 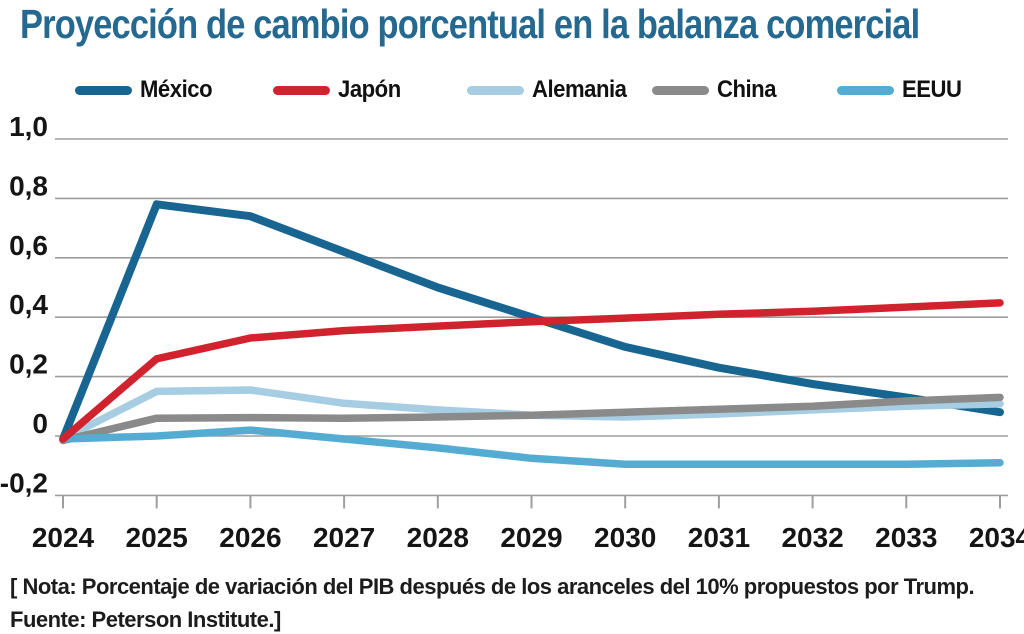 I want to click on x-tick-label: 2024, so click(x=63, y=537).